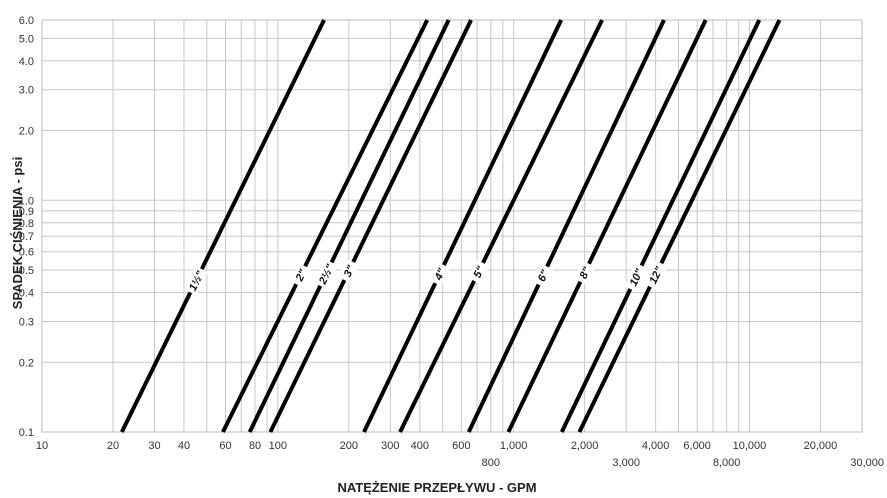  I want to click on x-tick-label: 600, so click(461, 446).